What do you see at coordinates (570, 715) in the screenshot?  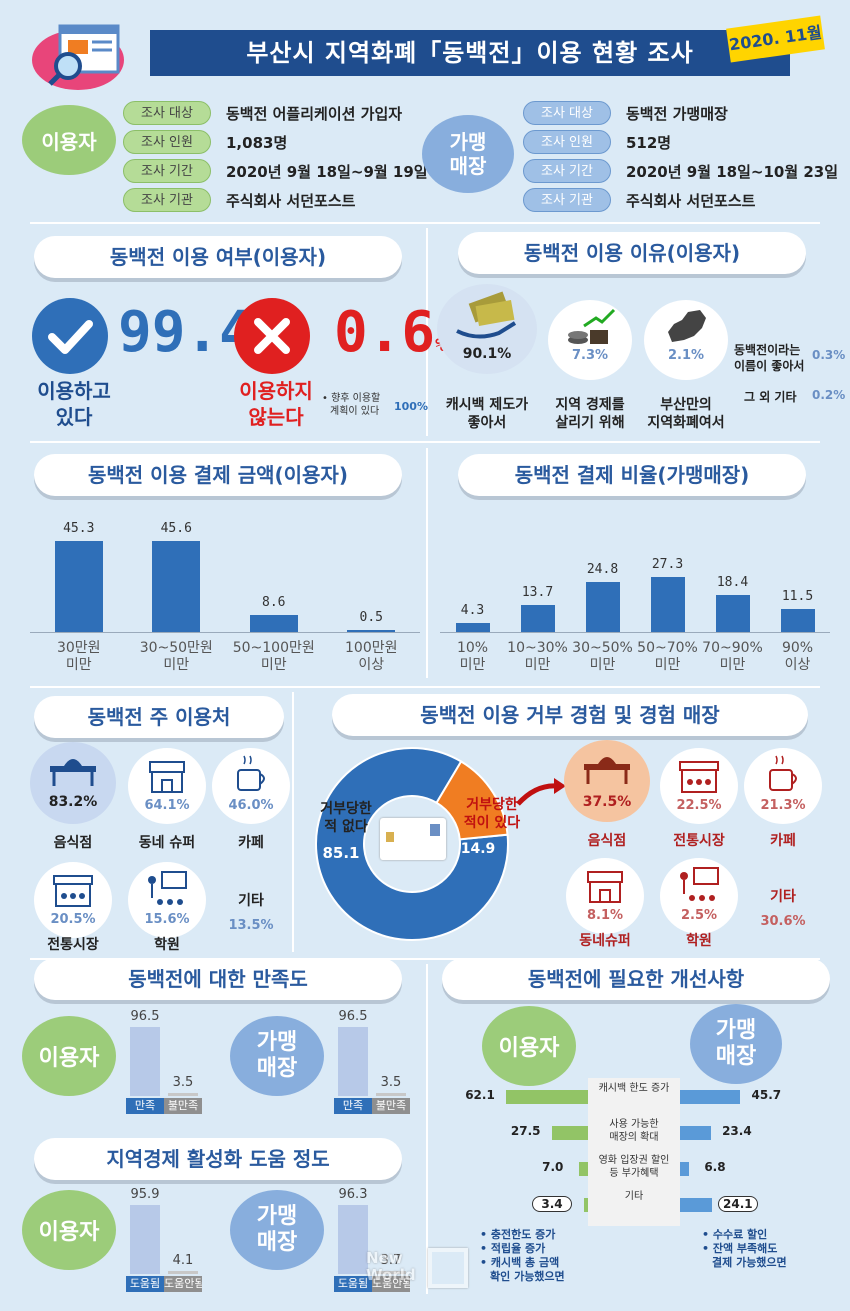 I see `refusal-title: 동백전 이용 거부 경험 및 경험 매장` at bounding box center [570, 715].